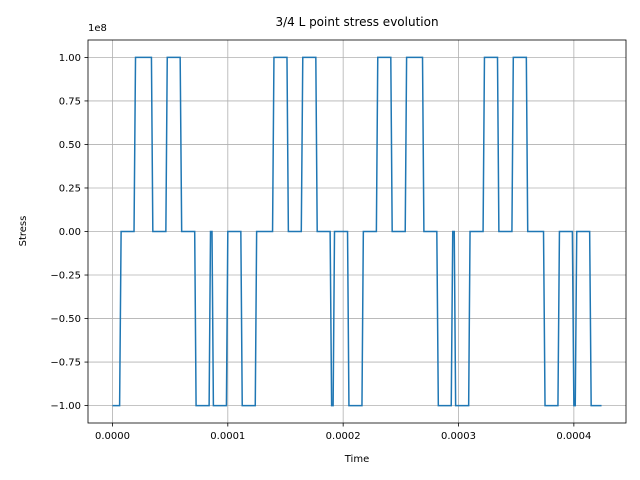 The height and width of the screenshot is (480, 640). Describe the element at coordinates (65, 276) in the screenshot. I see `y-tick-label: −0.25` at that location.